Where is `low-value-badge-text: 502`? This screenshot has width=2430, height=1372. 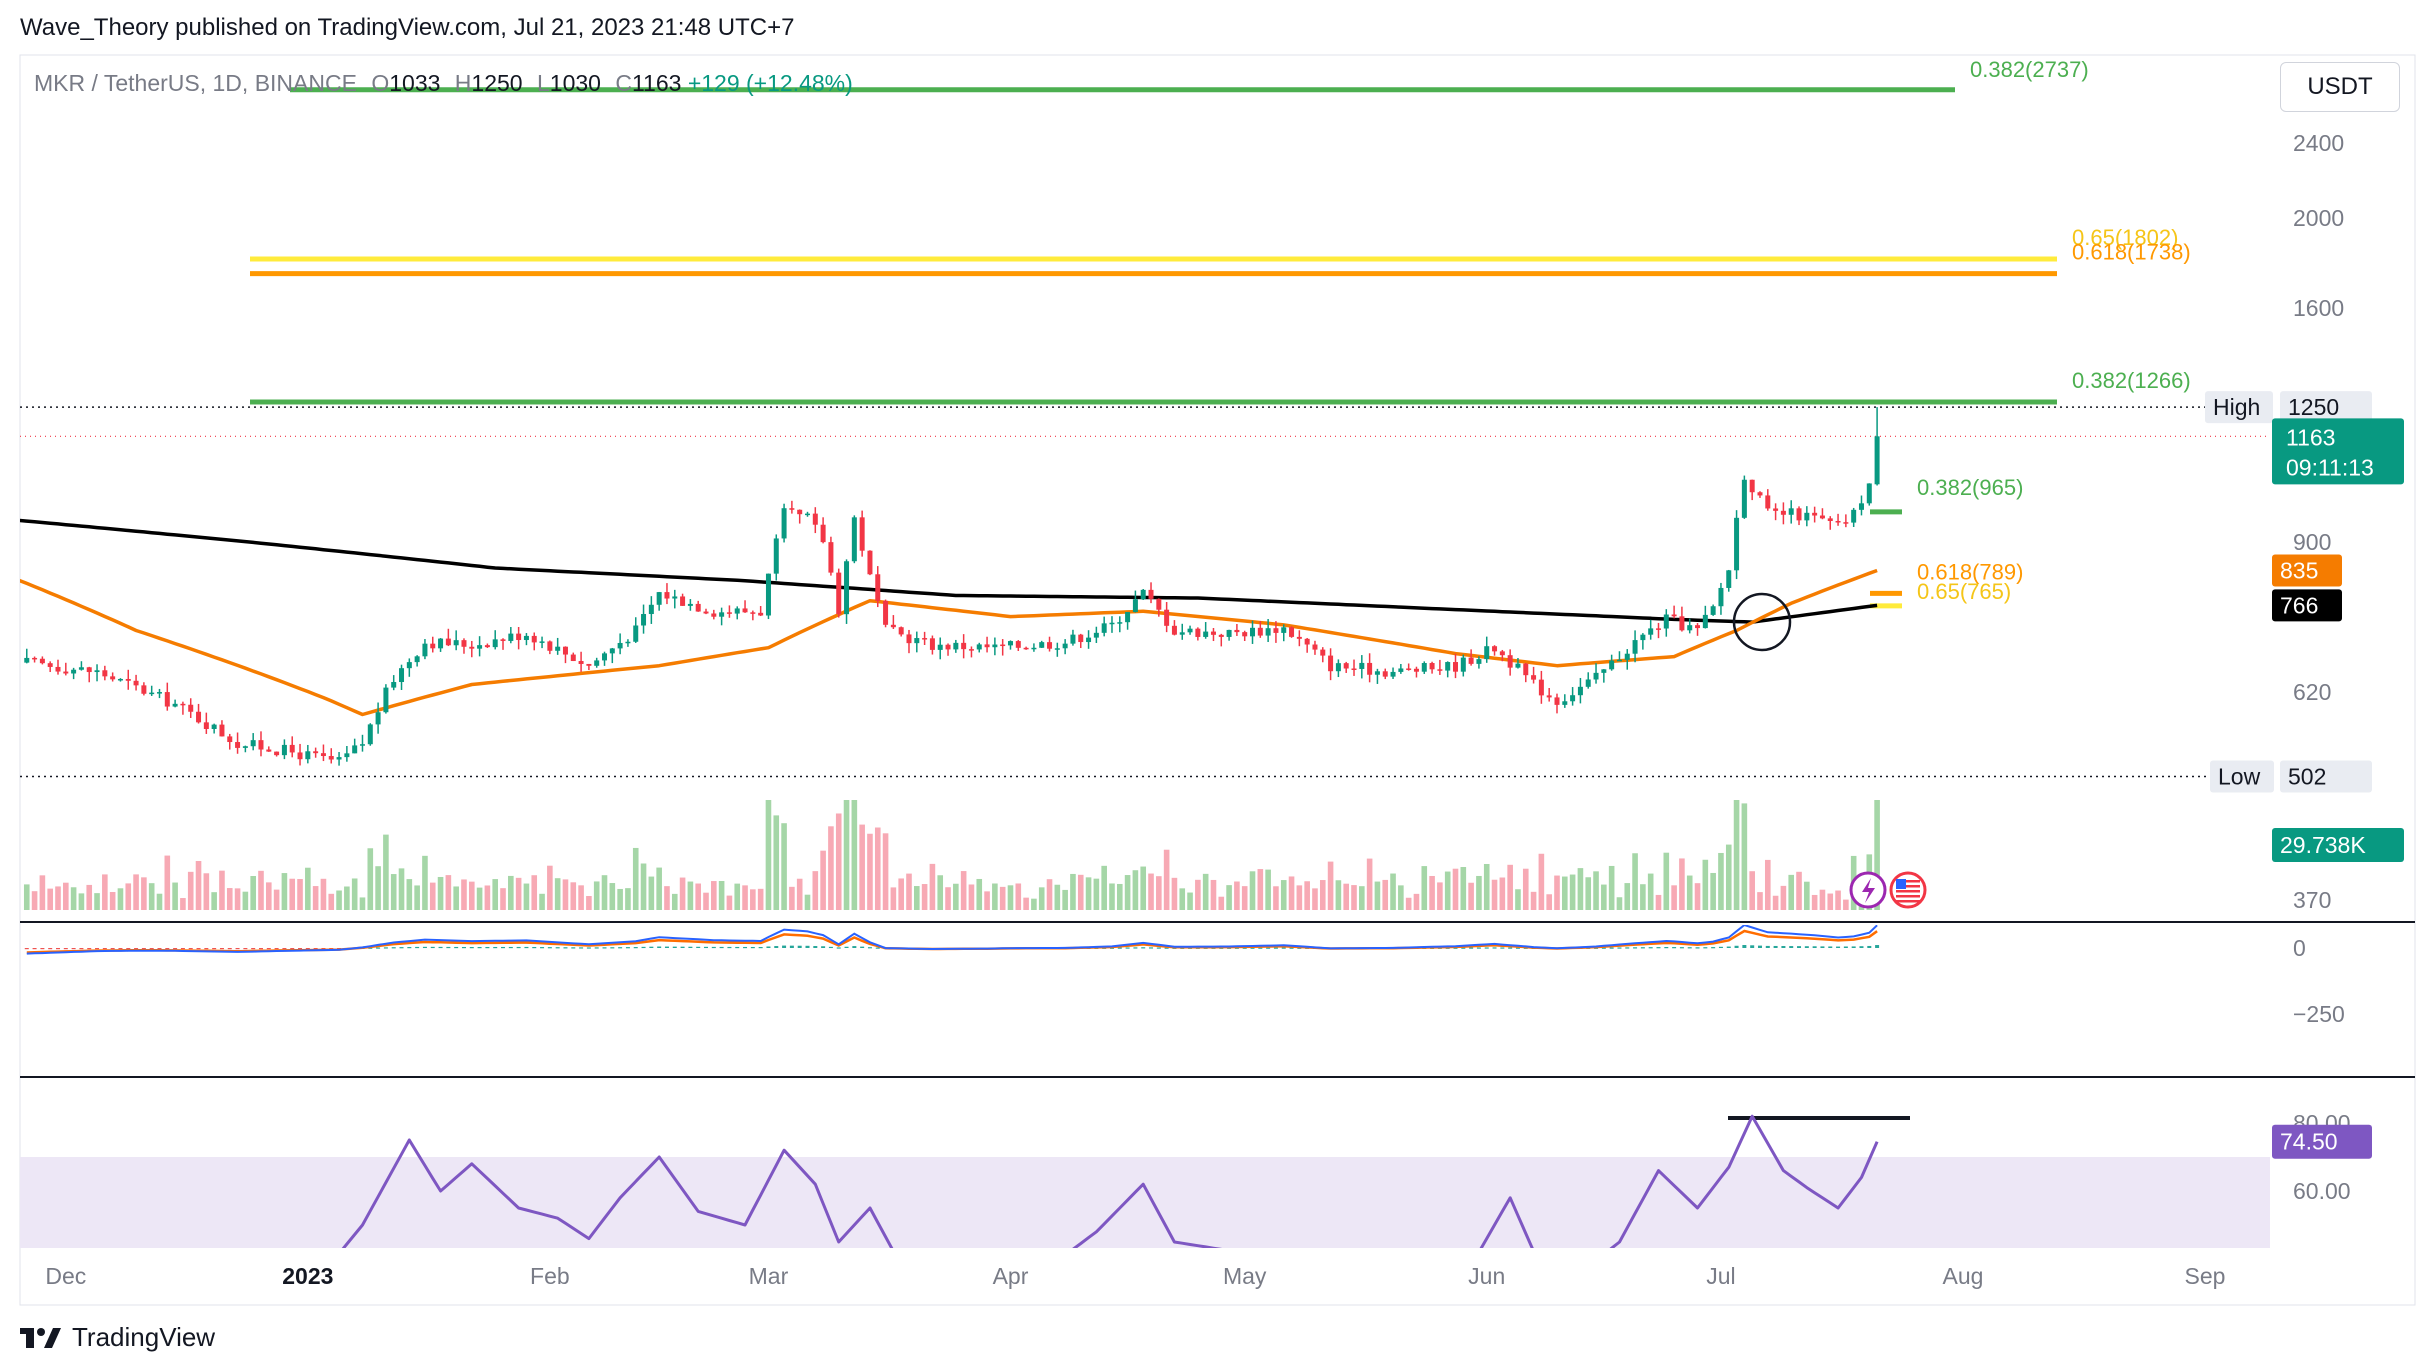
low-value-badge-text: 502 is located at coordinates (2307, 776).